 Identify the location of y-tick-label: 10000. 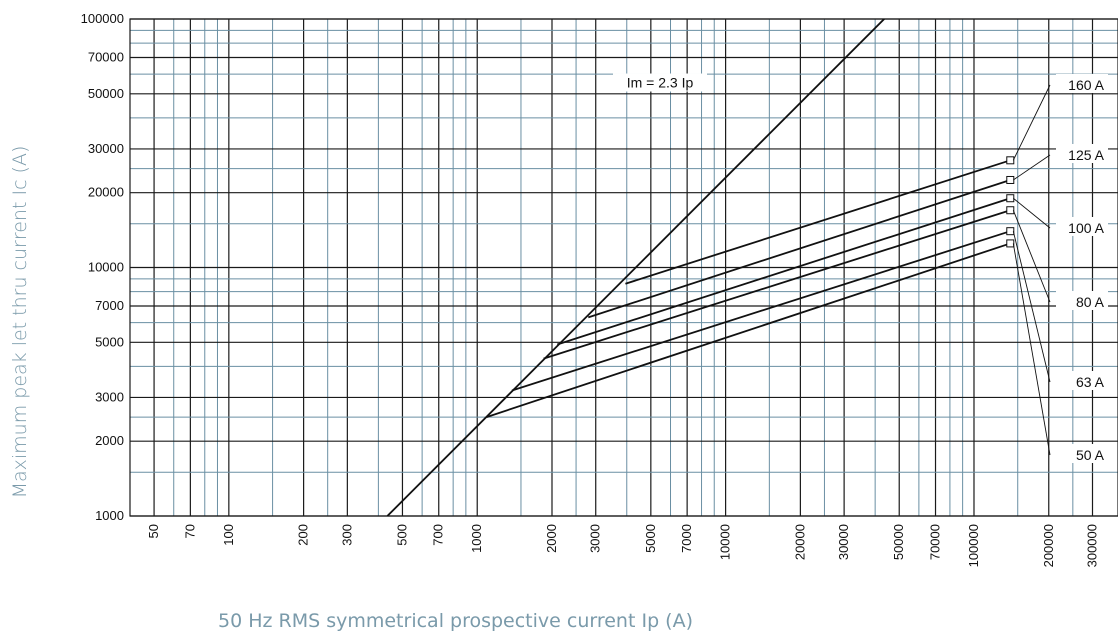
(106, 267).